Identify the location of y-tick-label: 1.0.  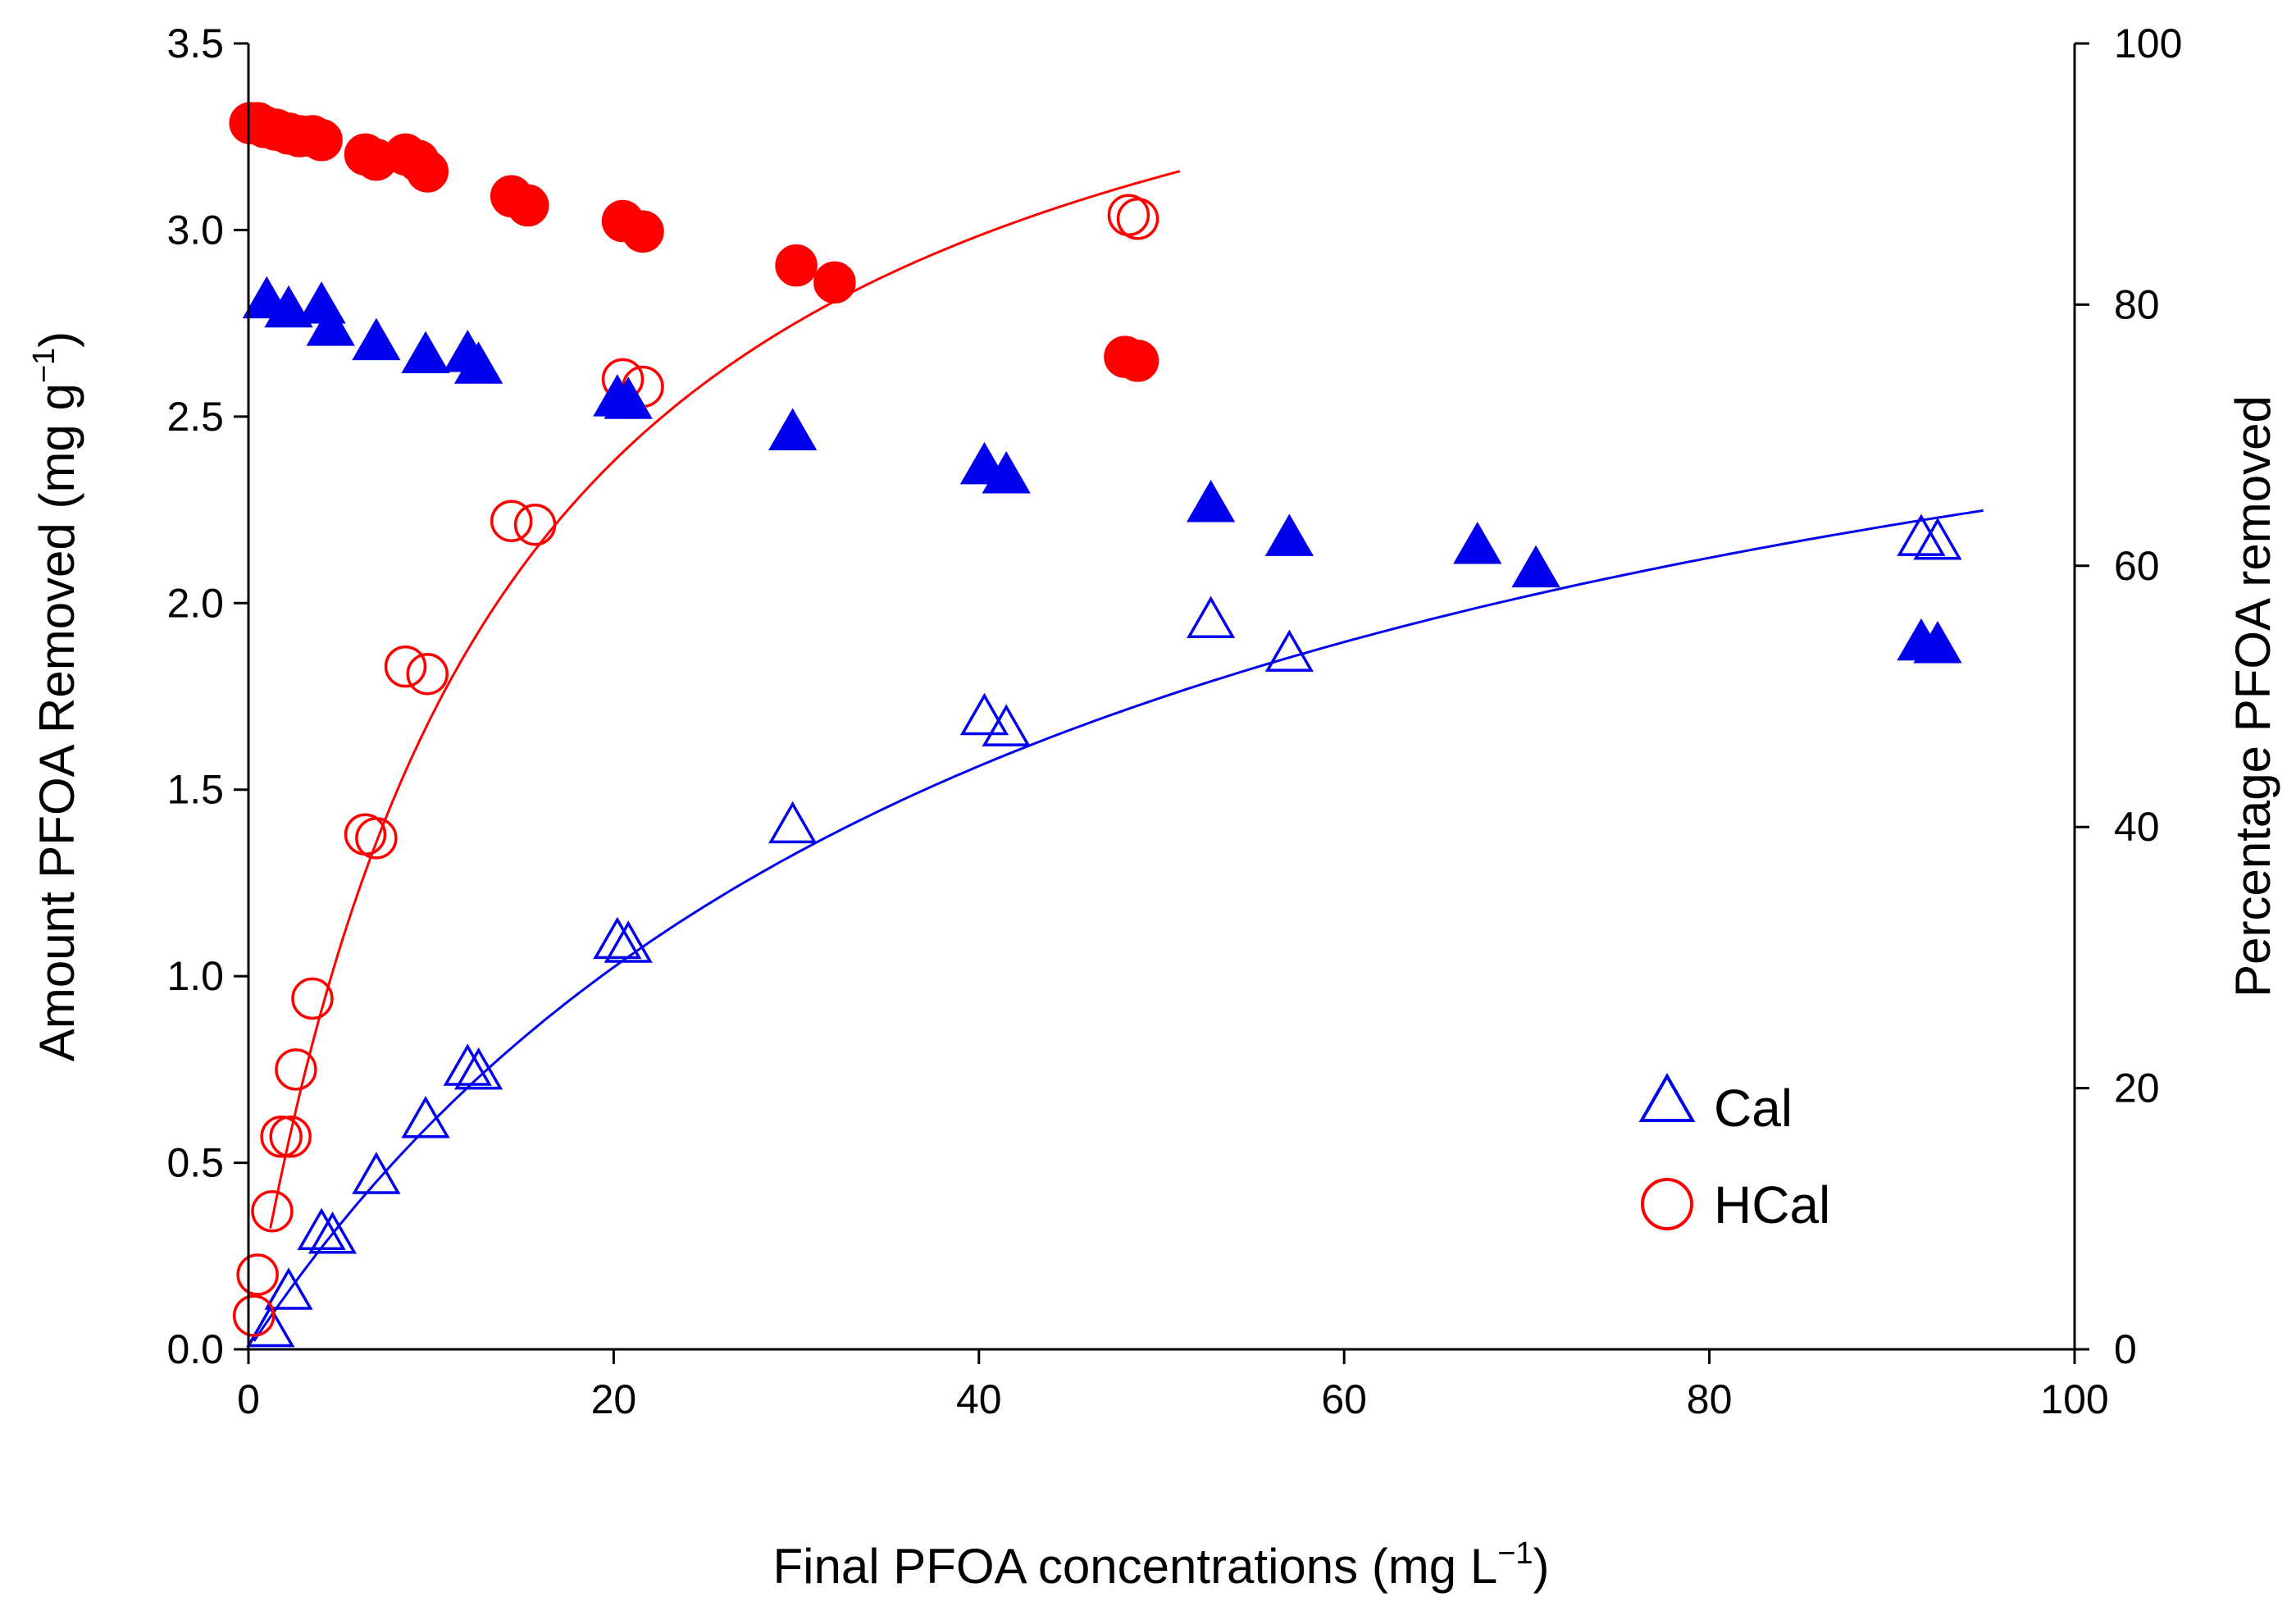
(195, 976).